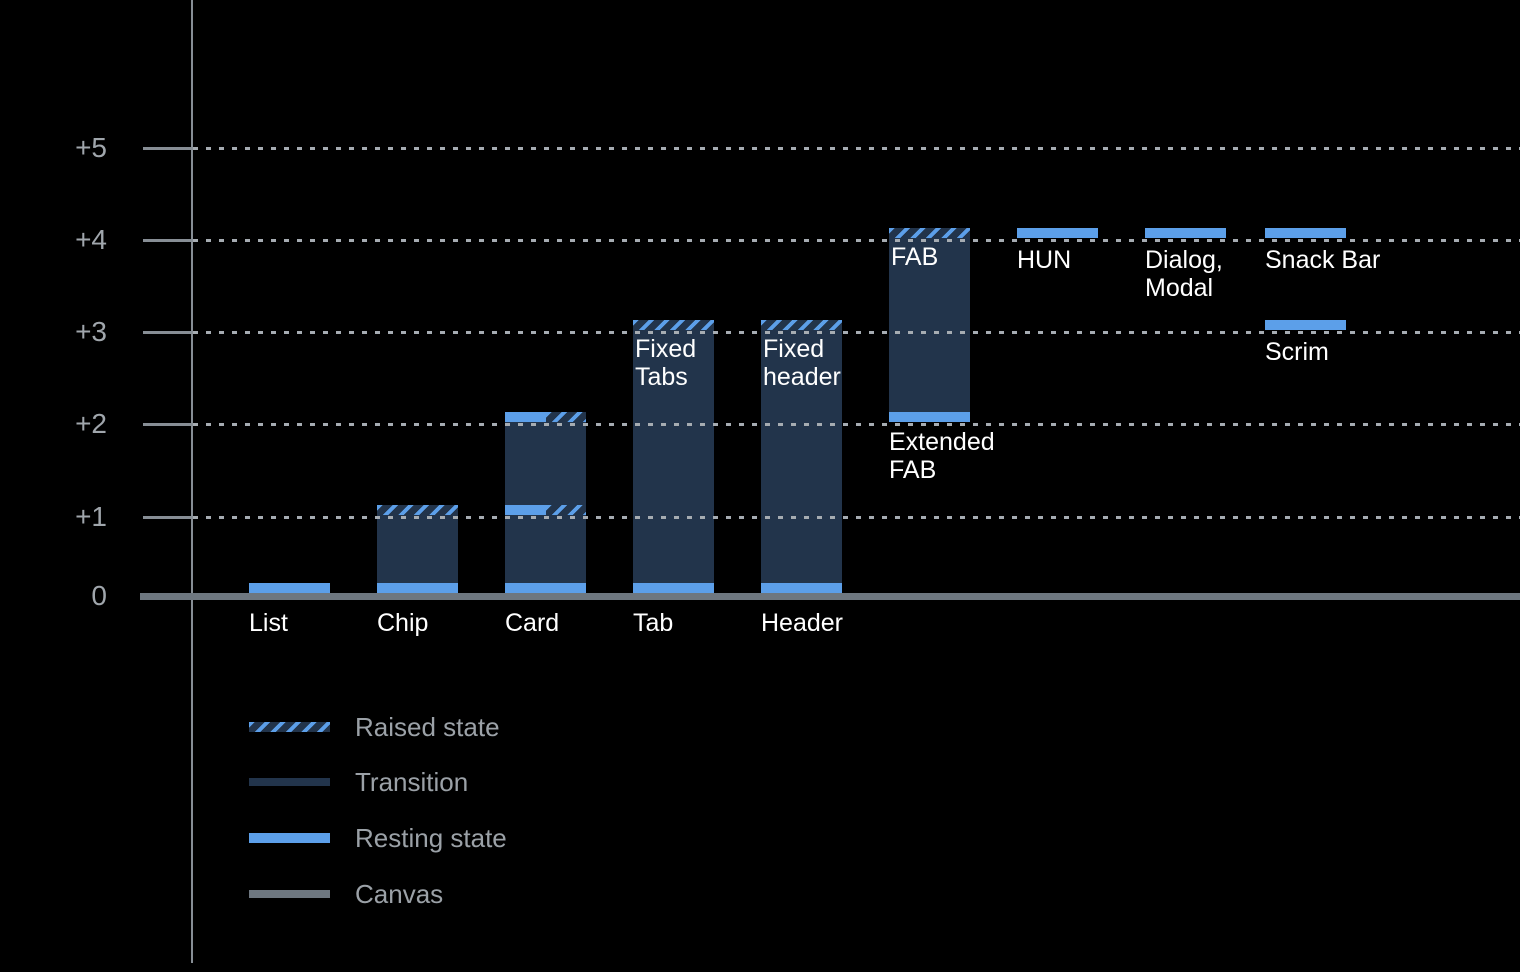 The image size is (1520, 972). I want to click on band-resting-header-l0, so click(801, 588).